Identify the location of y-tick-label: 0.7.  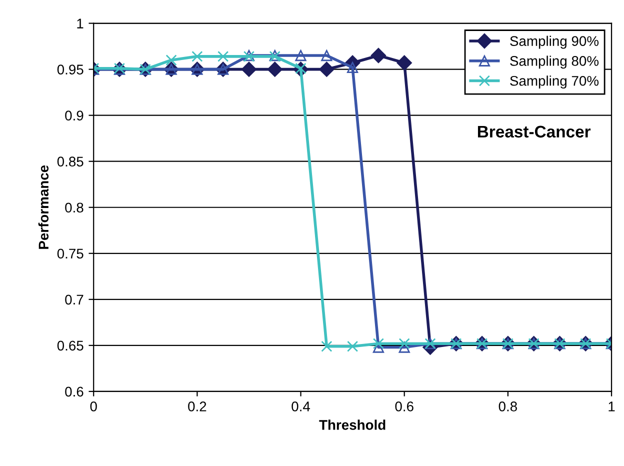
(74, 299).